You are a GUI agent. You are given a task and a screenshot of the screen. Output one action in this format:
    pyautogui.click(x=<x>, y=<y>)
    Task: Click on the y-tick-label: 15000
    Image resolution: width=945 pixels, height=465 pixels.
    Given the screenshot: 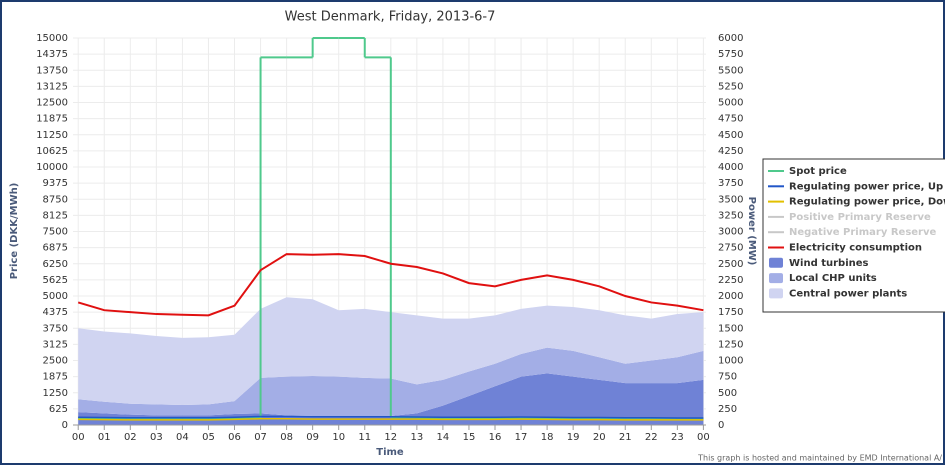 What is the action you would take?
    pyautogui.click(x=52, y=38)
    